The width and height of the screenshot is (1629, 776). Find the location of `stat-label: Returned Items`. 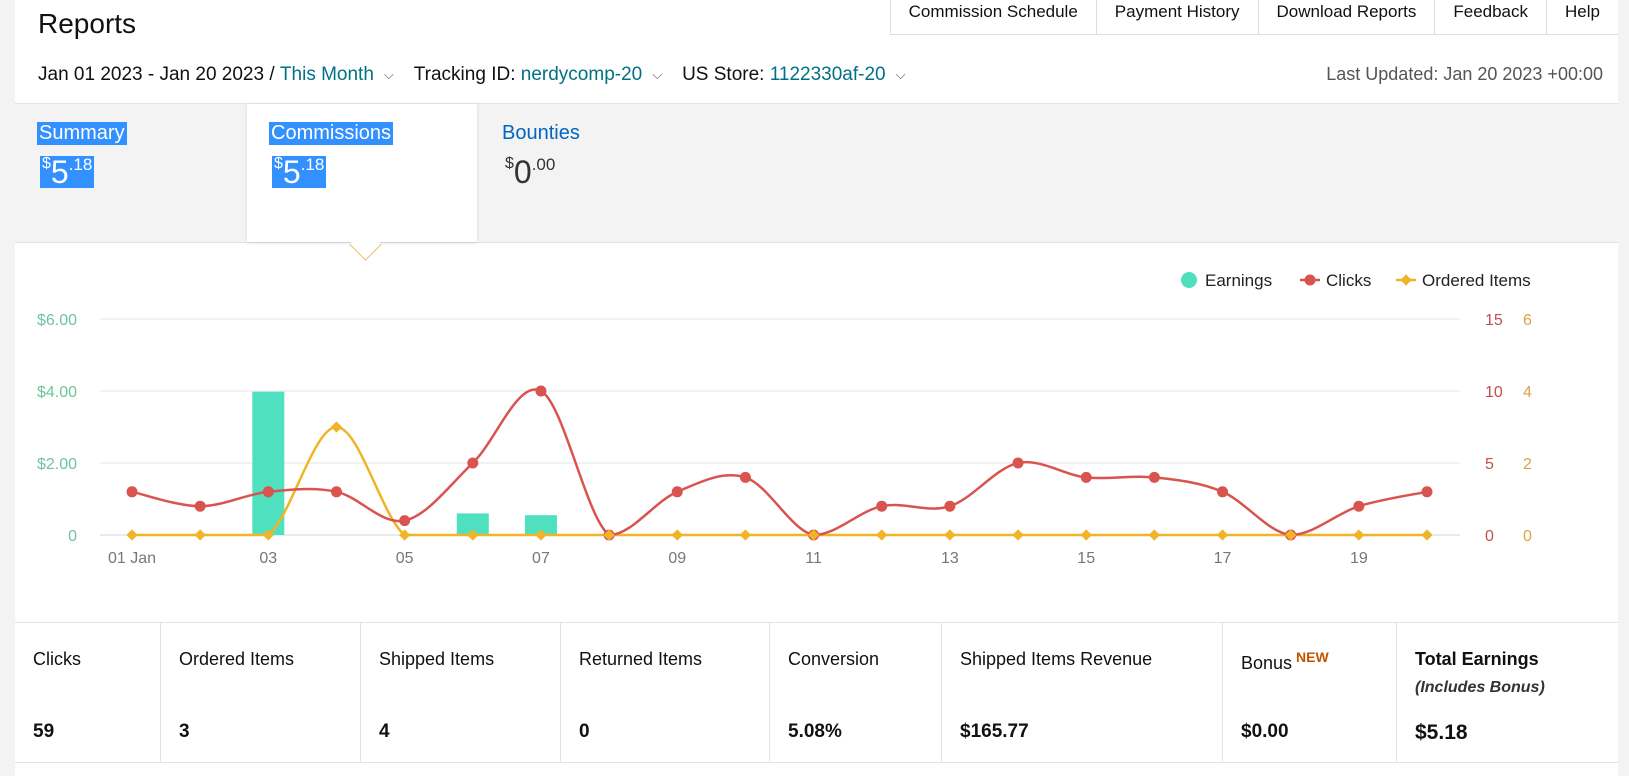

stat-label: Returned Items is located at coordinates (641, 659).